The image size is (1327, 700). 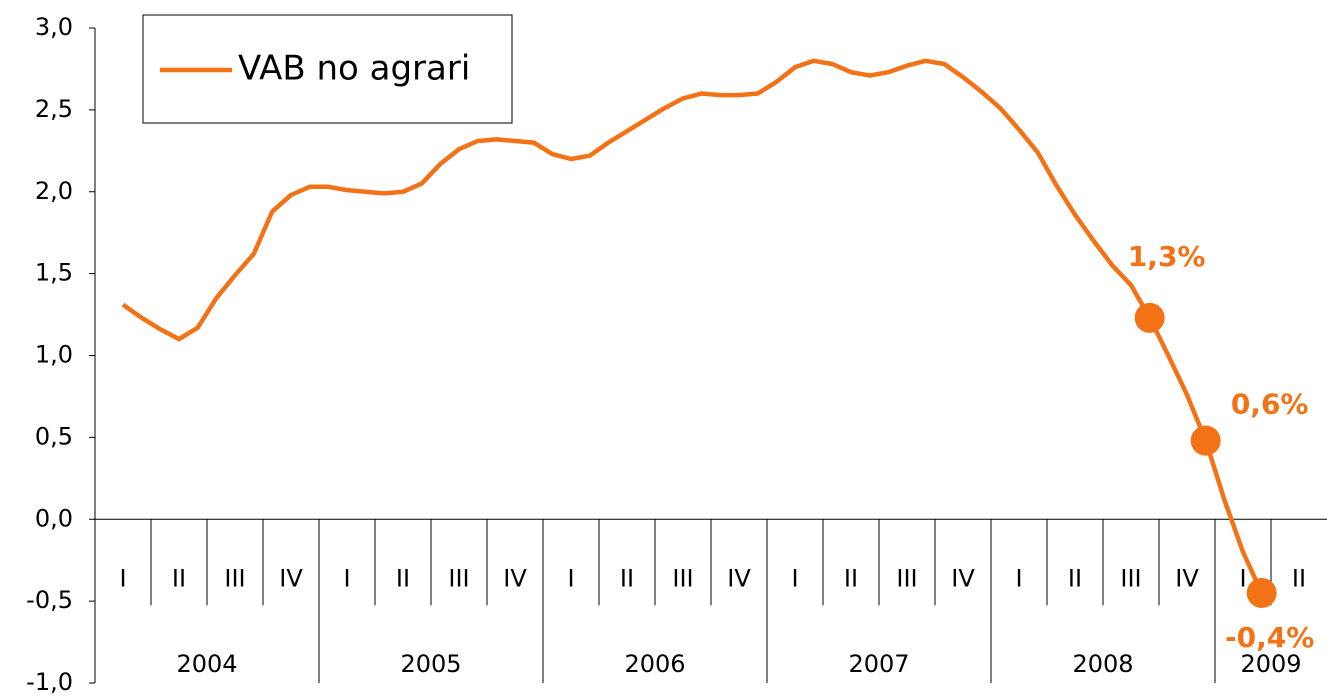 What do you see at coordinates (54, 273) in the screenshot?
I see `y-tick-label: 1,5` at bounding box center [54, 273].